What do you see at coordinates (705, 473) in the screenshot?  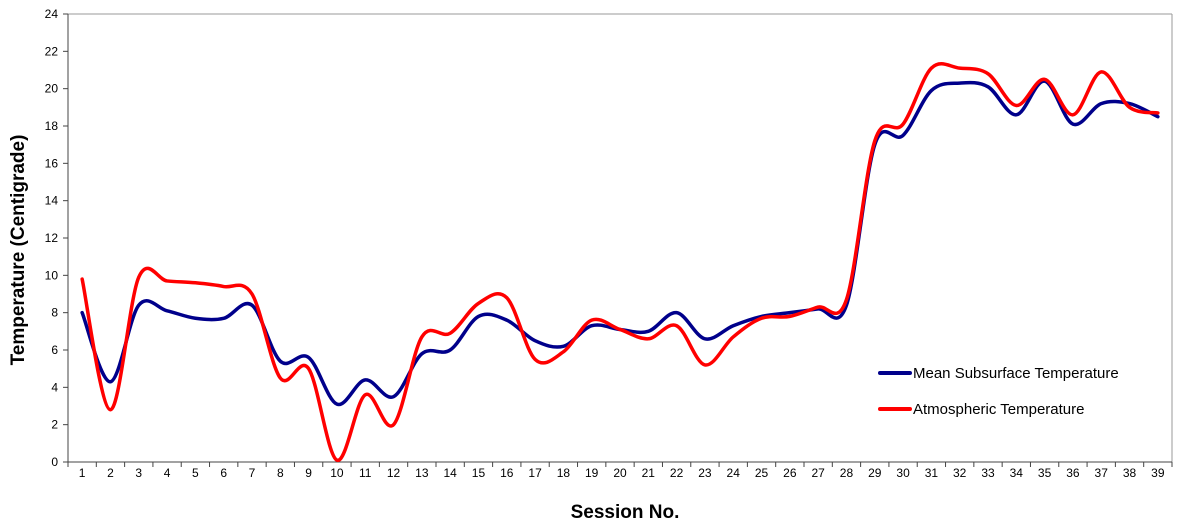 I see `x-tick-label: 23` at bounding box center [705, 473].